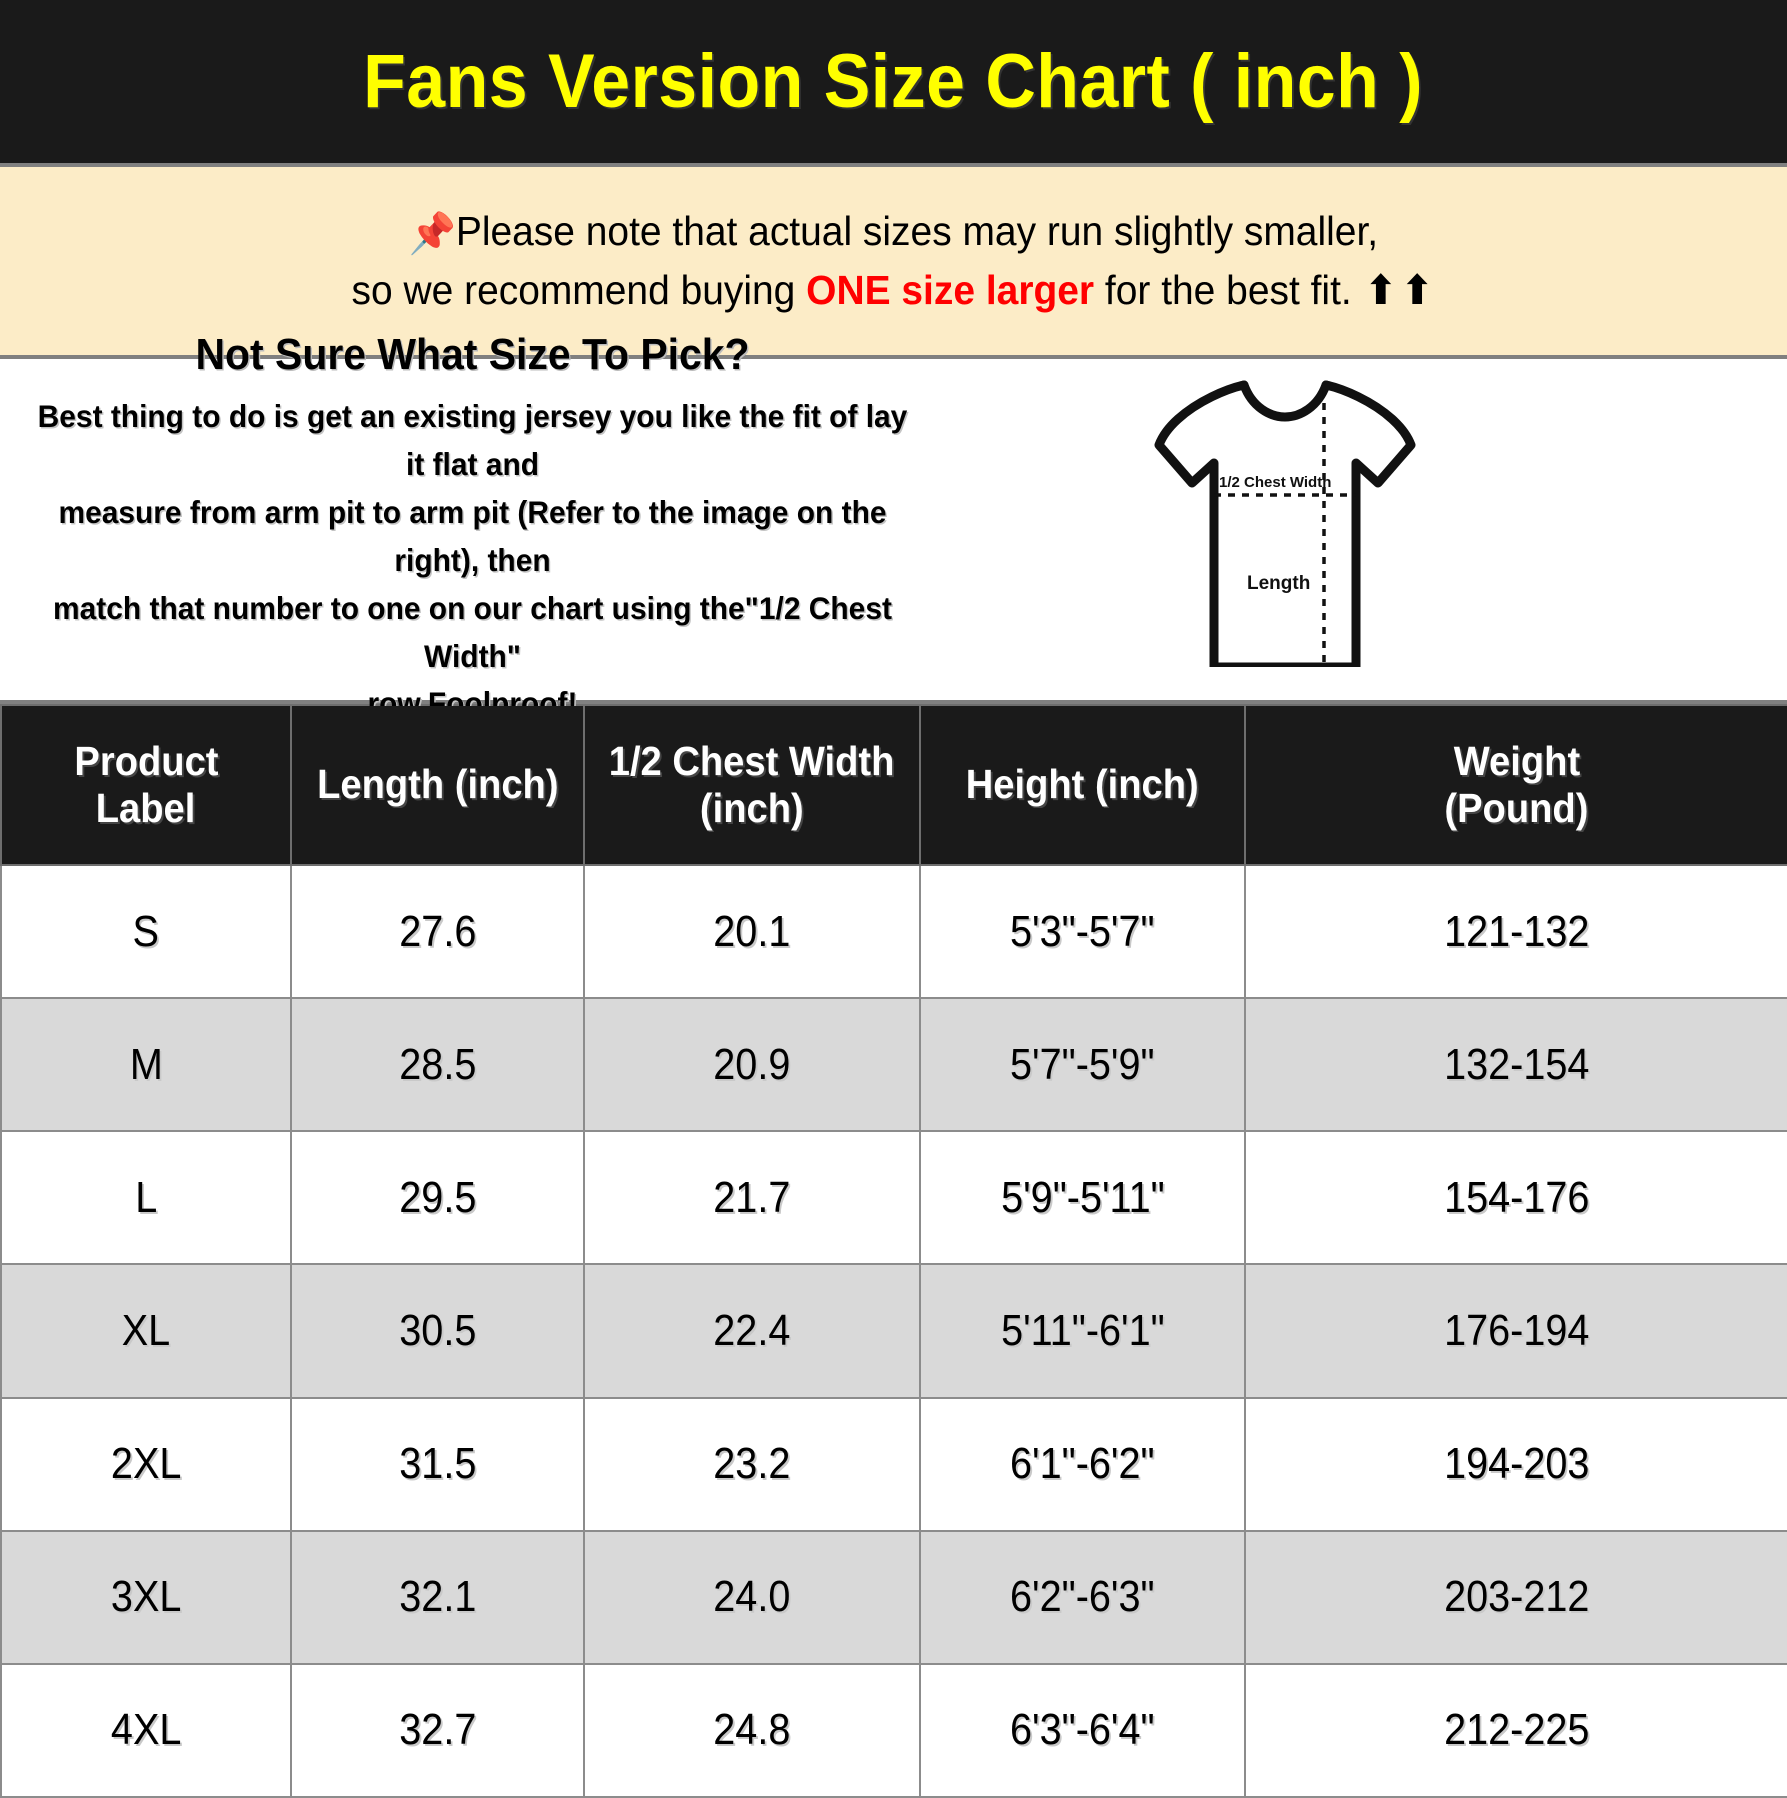  I want to click on cell-text: 5'11"-6'1", so click(1082, 1330).